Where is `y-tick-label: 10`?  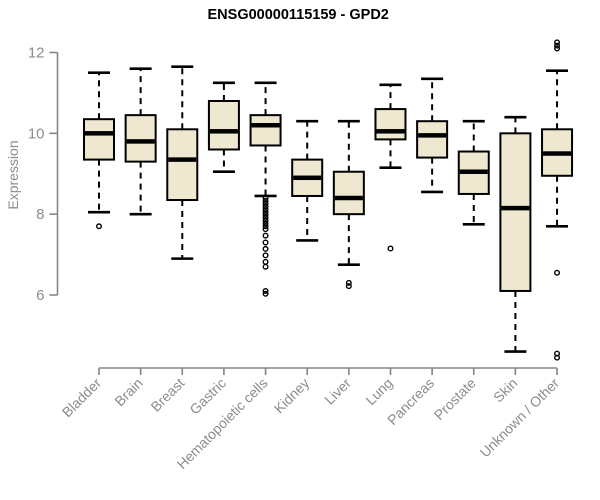 y-tick-label: 10 is located at coordinates (36, 133).